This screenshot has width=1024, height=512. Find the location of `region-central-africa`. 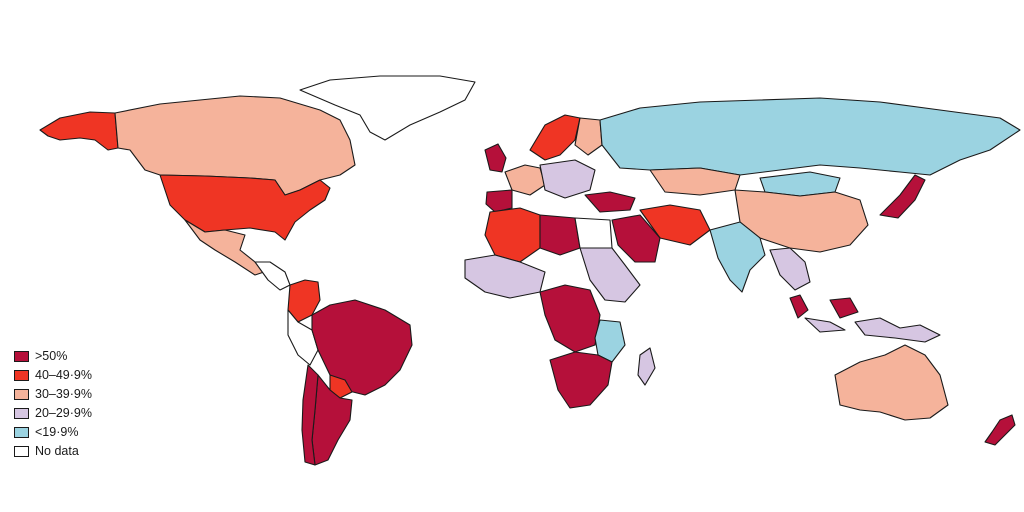

region-central-africa is located at coordinates (570, 318).